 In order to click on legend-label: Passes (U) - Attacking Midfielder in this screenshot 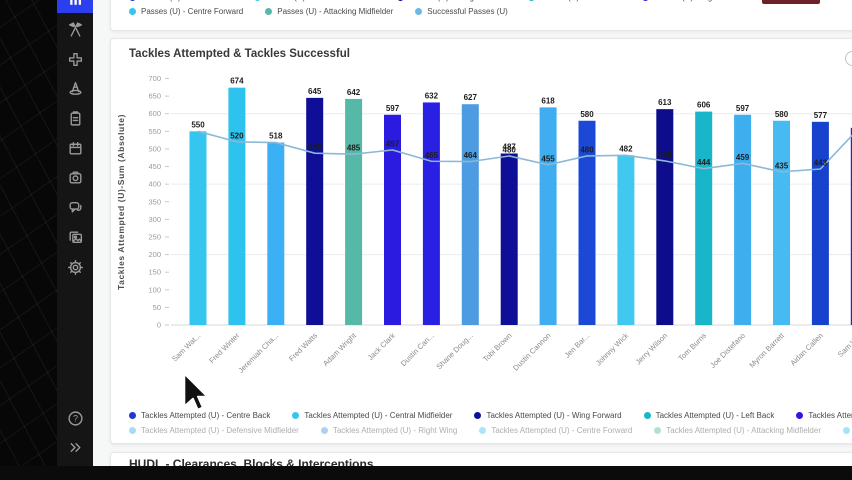, I will do `click(335, 11)`.